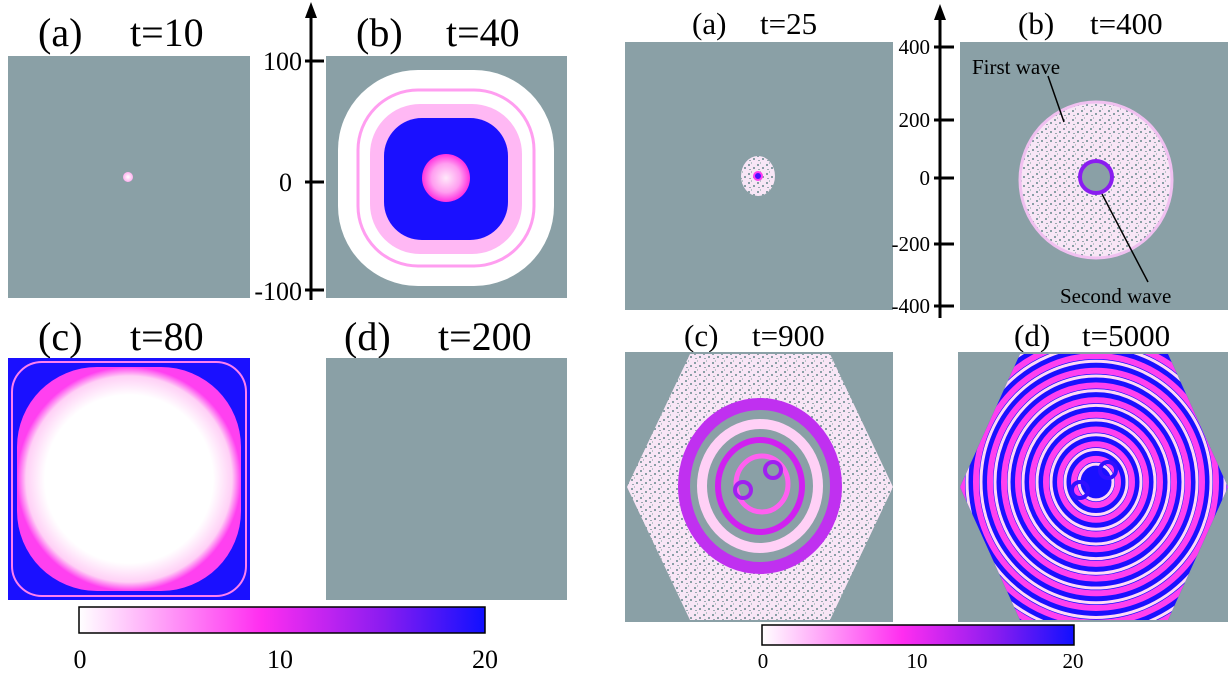  I want to click on panel-title: t=200, so click(485, 336).